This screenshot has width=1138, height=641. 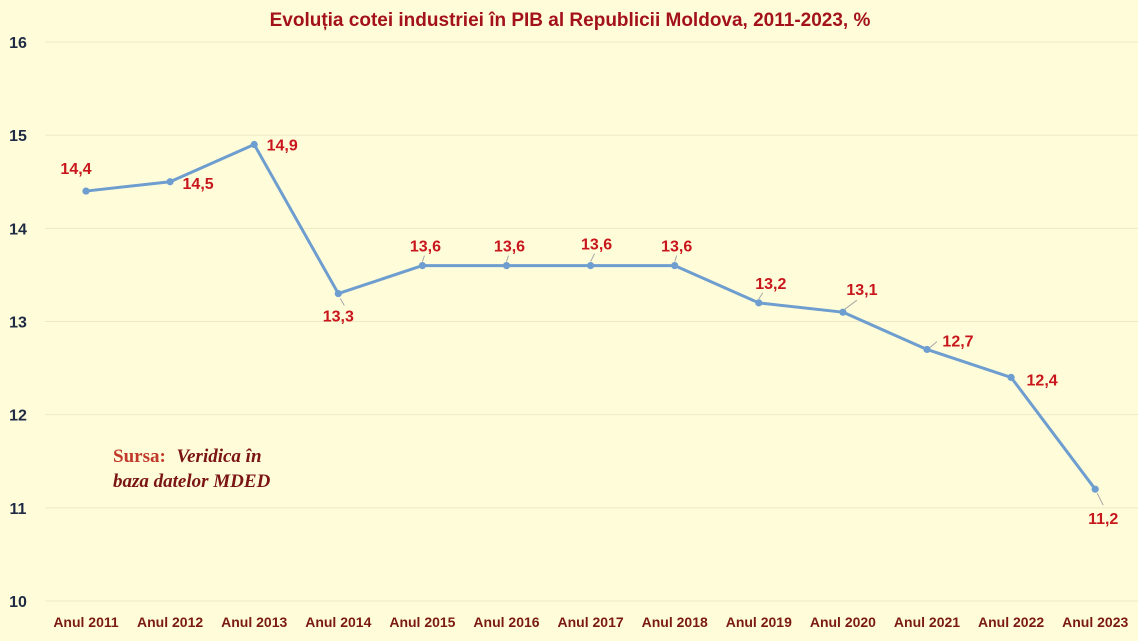 What do you see at coordinates (1095, 622) in the screenshot?
I see `x-tick-label: Anul 2023` at bounding box center [1095, 622].